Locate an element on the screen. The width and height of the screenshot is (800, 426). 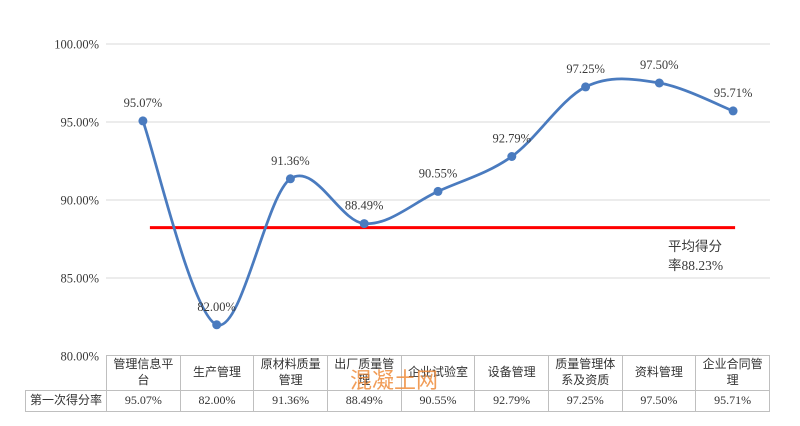
score-cell: 88.49% is located at coordinates (364, 401).